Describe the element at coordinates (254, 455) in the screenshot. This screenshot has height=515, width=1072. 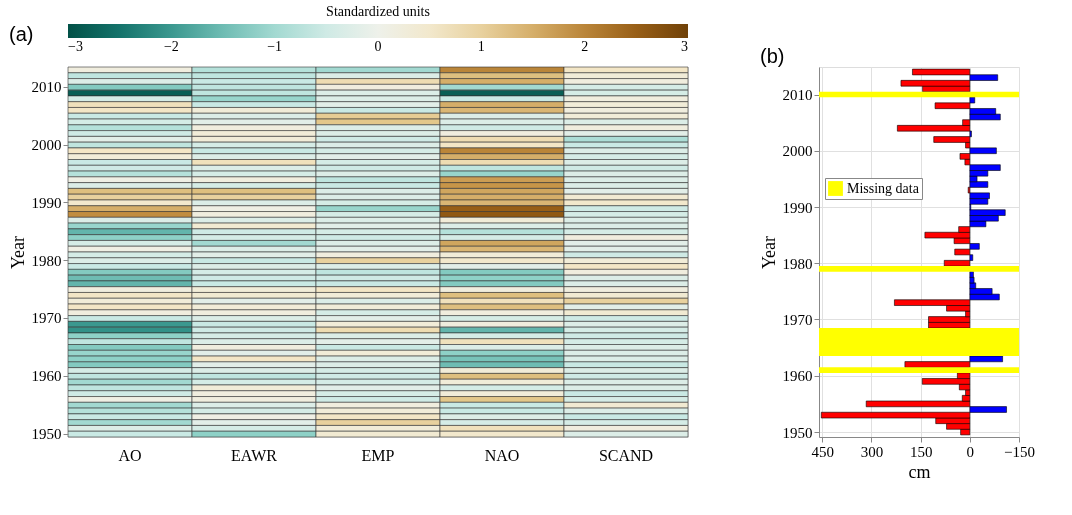
I see `x-tick-label: EAWR` at that location.